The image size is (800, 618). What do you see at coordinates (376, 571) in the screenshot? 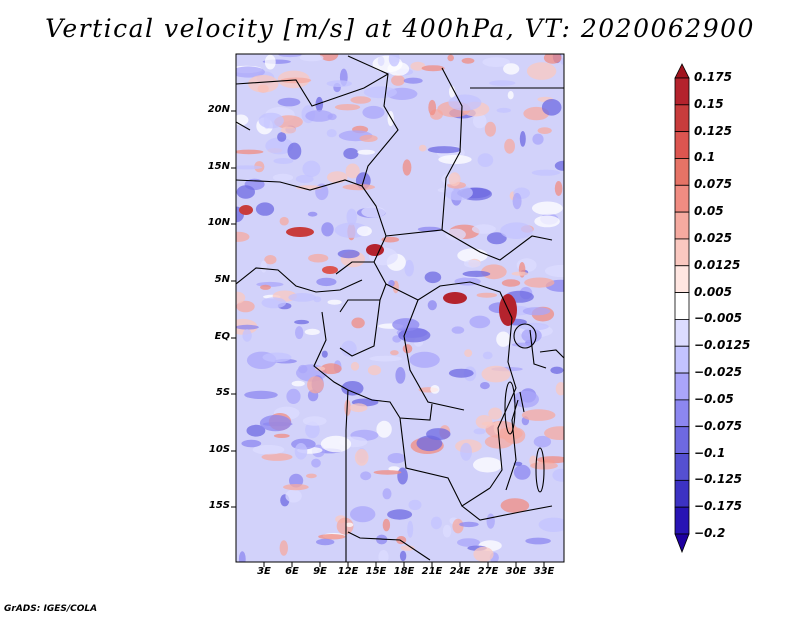
I see `lon-label-15e: 15E` at bounding box center [376, 571].